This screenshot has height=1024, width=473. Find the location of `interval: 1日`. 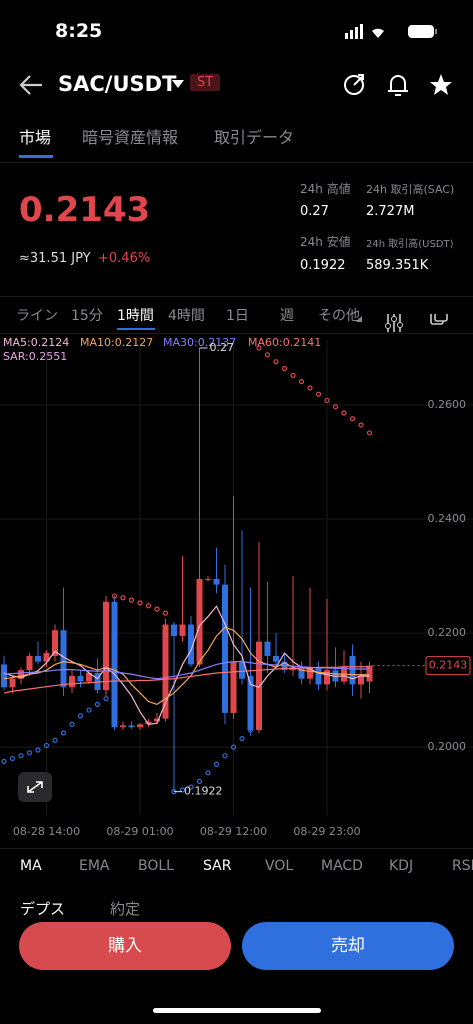

interval: 1日 is located at coordinates (237, 316).